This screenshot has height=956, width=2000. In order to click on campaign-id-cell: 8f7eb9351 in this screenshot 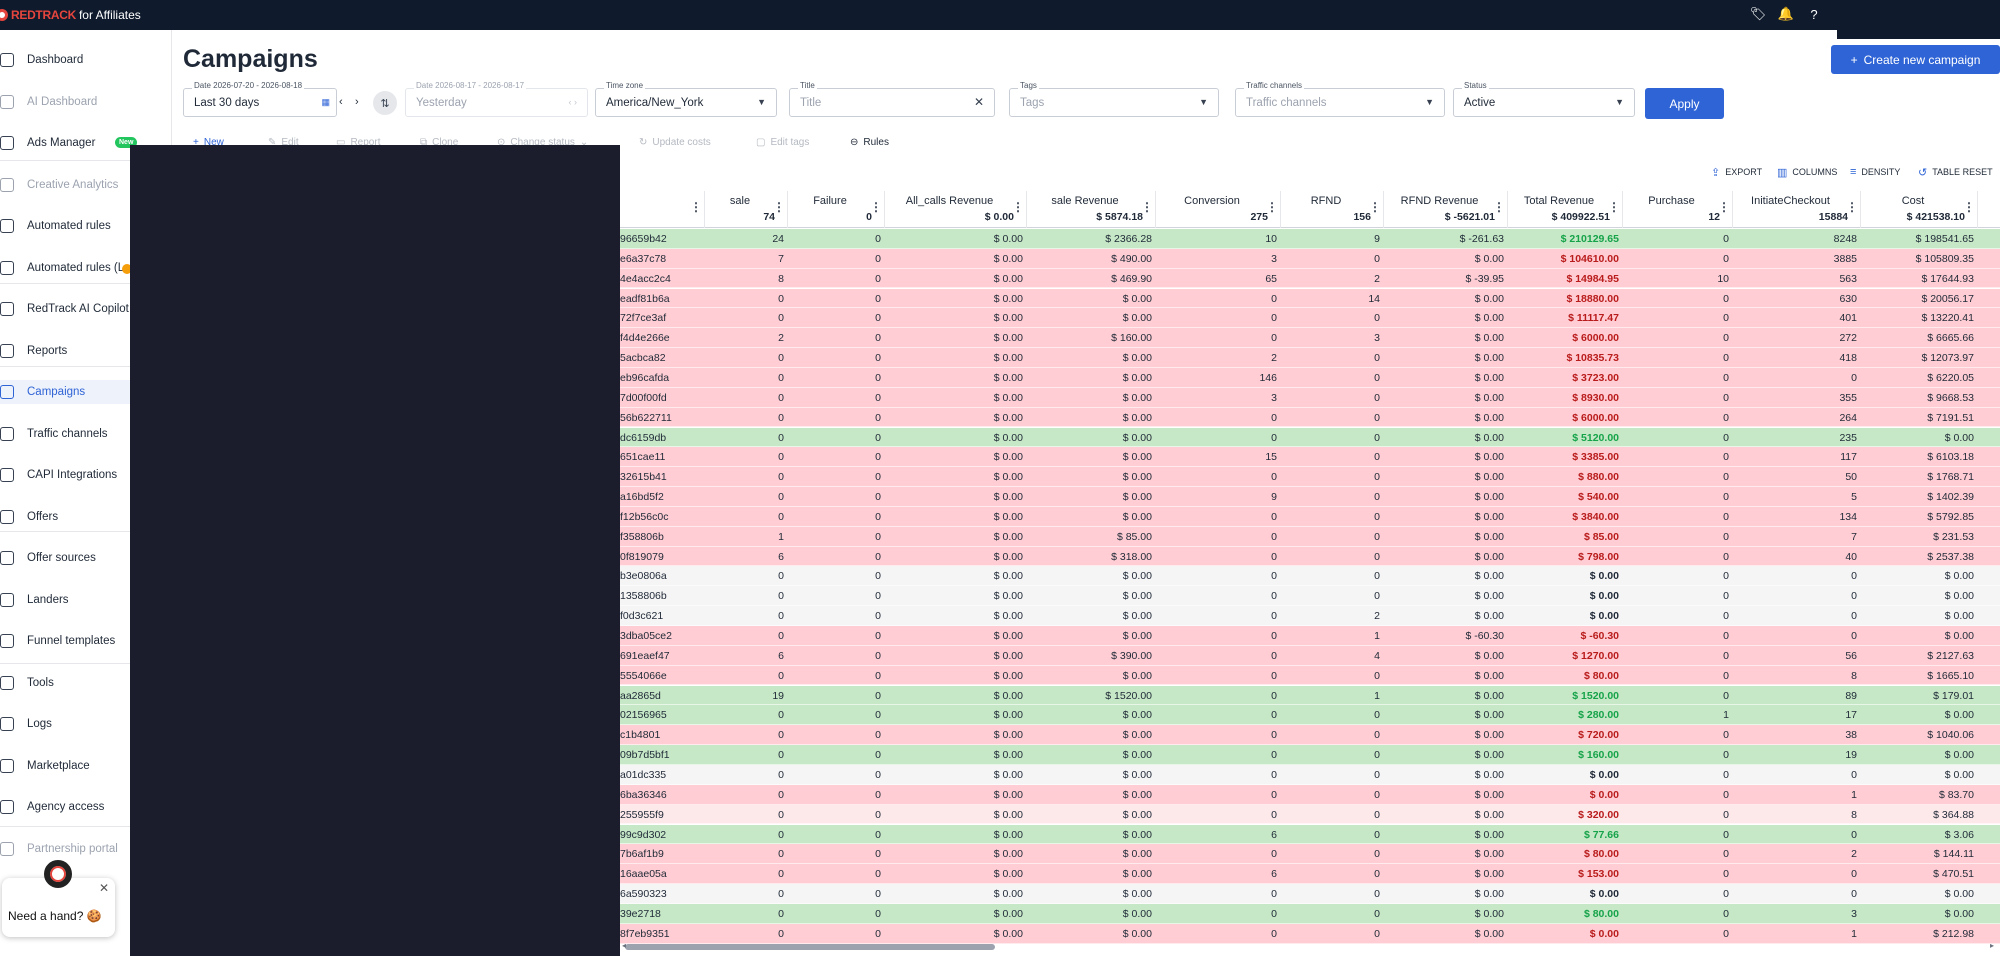, I will do `click(645, 933)`.